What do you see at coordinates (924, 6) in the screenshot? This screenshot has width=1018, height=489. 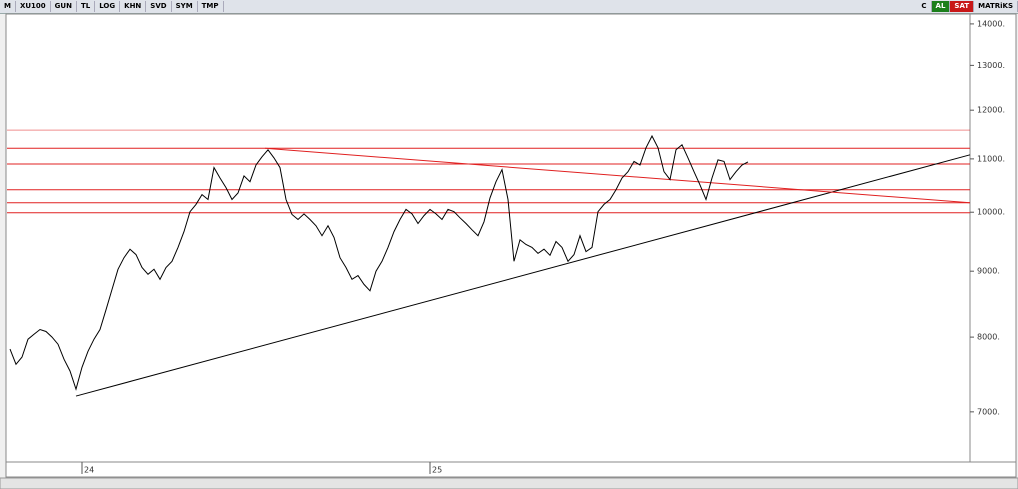 I see `toolbar-button: C` at bounding box center [924, 6].